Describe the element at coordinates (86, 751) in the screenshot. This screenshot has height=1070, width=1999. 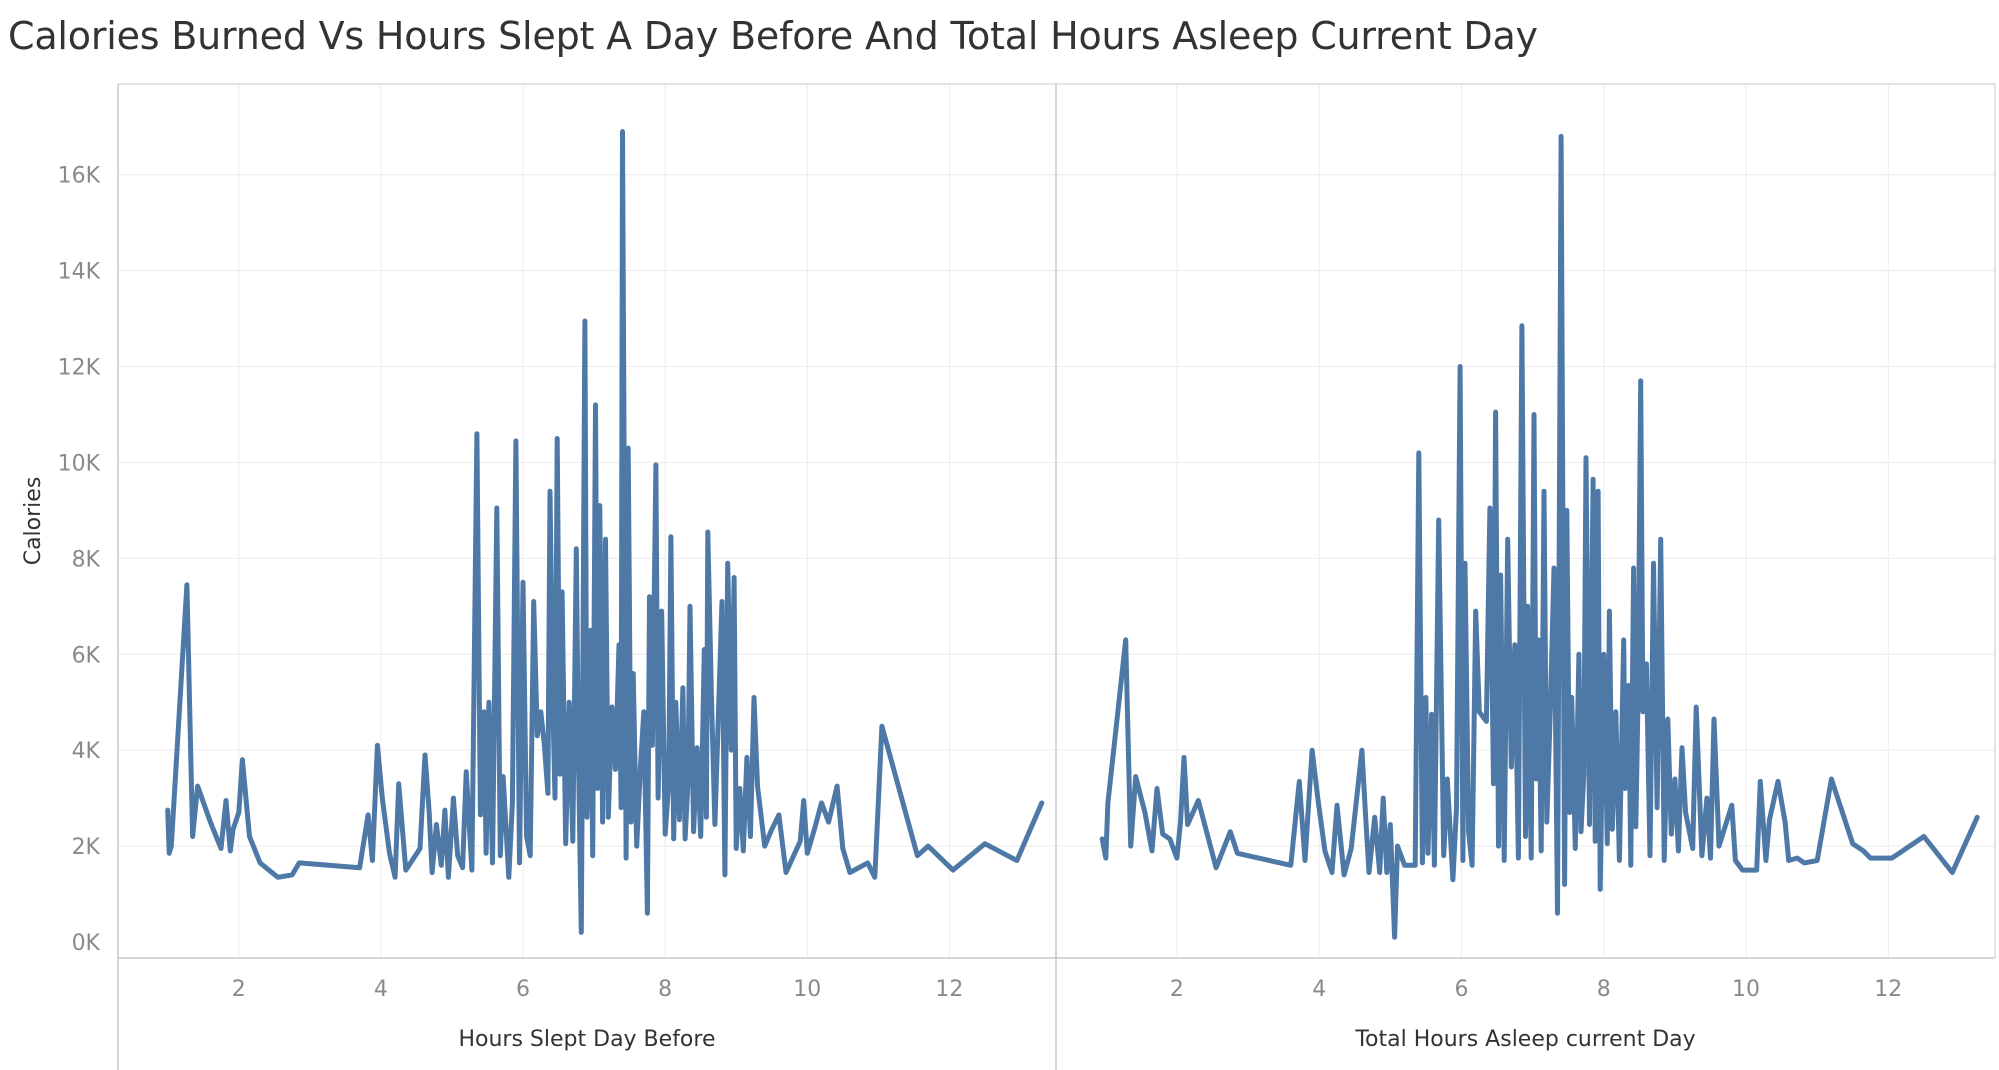
I see `y-tick-label: 4K` at that location.